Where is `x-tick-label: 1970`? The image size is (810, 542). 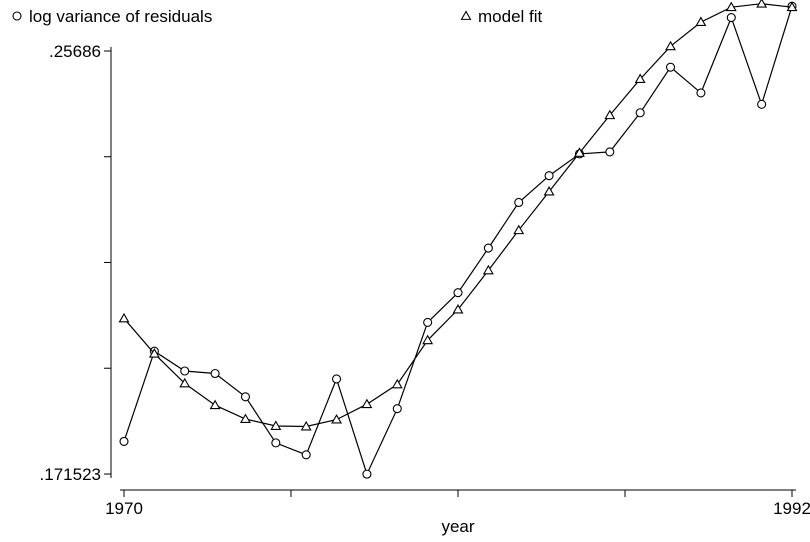 x-tick-label: 1970 is located at coordinates (124, 508).